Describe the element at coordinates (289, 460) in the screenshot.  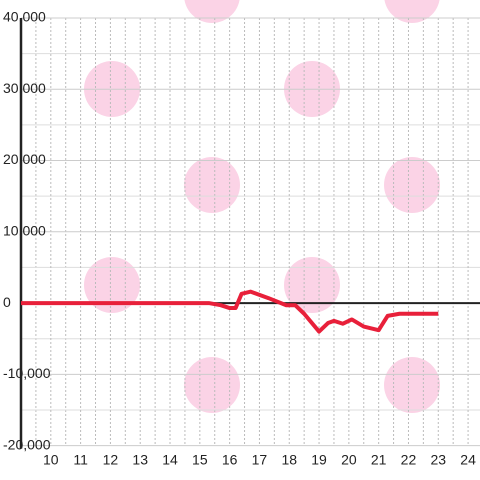
I see `x-tick-label: 18` at that location.